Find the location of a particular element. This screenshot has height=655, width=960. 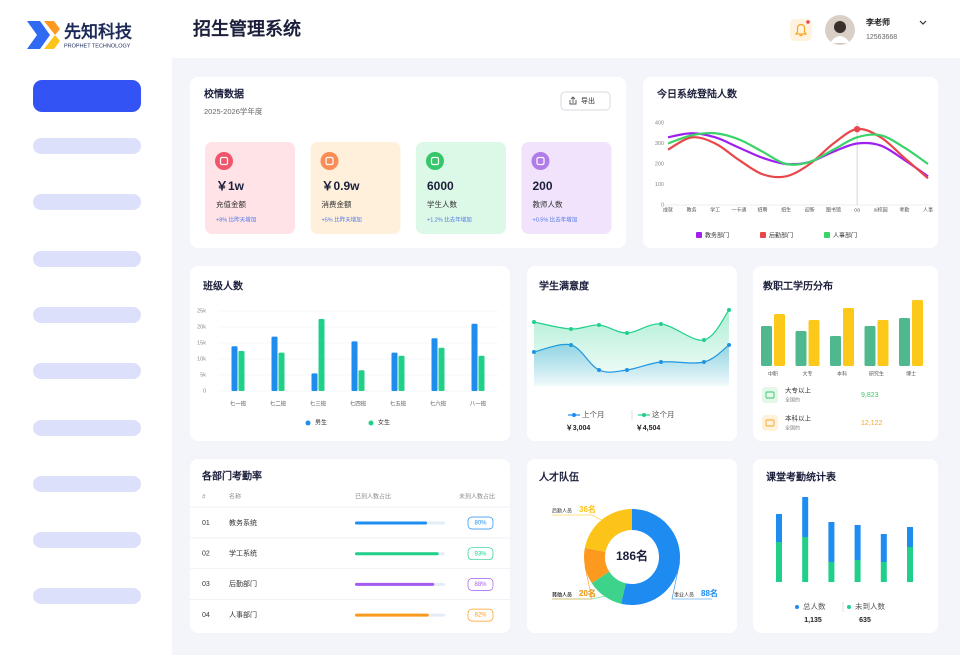

bell-box is located at coordinates (801, 30).